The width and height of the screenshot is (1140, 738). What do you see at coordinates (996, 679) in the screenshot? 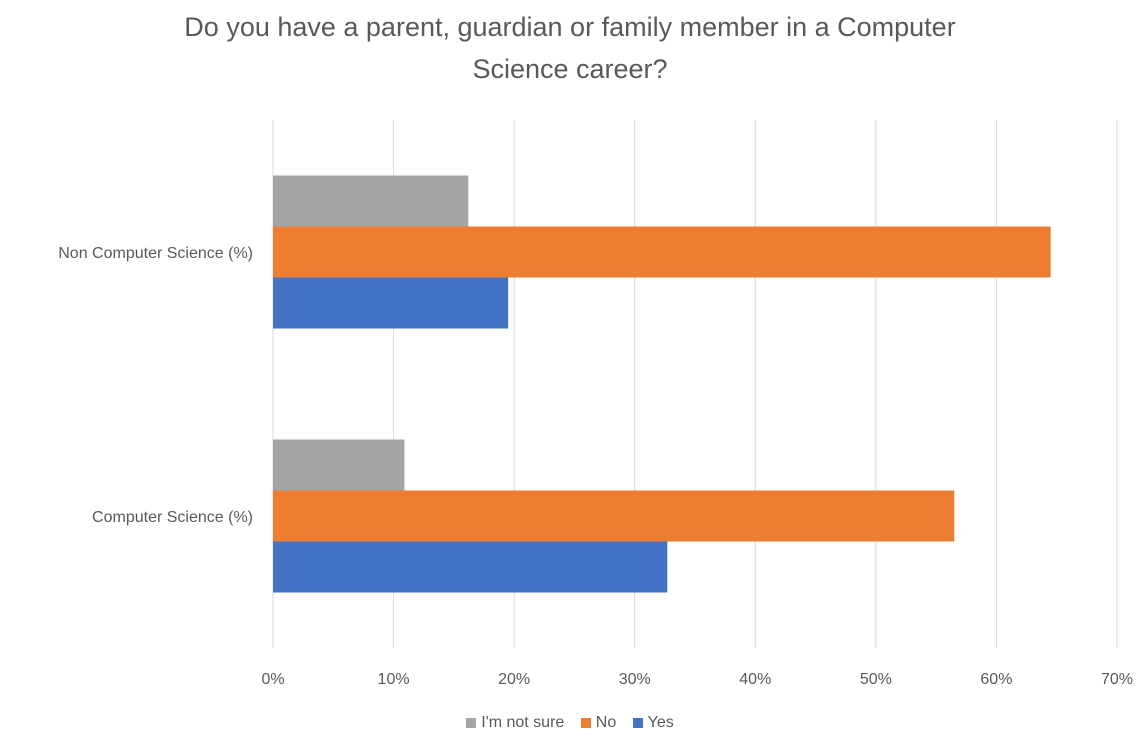
I see `x-tick-label: 60%` at bounding box center [996, 679].